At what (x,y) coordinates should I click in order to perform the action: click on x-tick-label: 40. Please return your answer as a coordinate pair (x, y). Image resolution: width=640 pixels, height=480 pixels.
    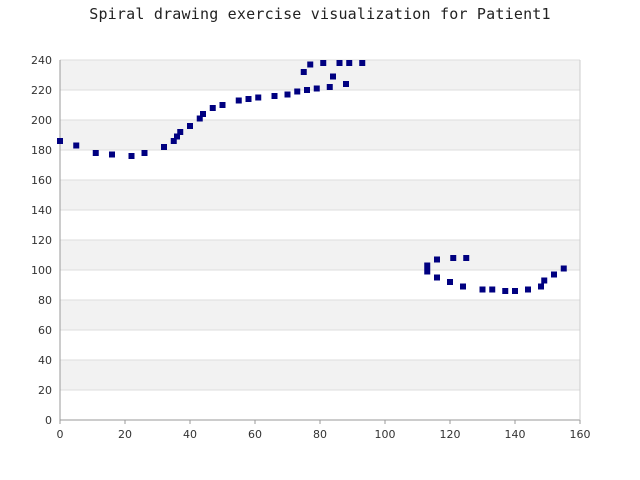
    Looking at the image, I should click on (190, 434).